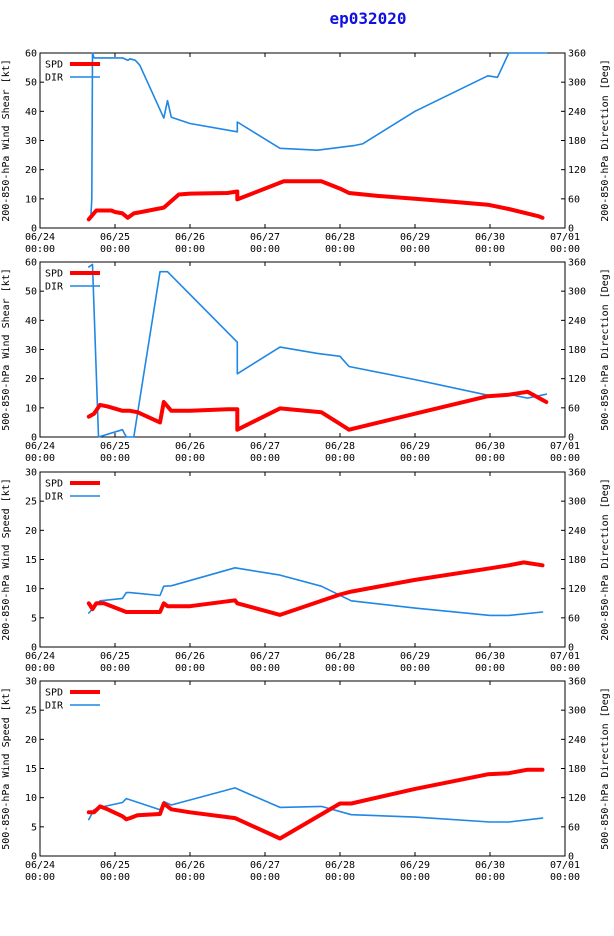 Image resolution: width=614 pixels, height=936 pixels. I want to click on y2-axis-label: 200-850-hPa Direction [Deg], so click(605, 140).